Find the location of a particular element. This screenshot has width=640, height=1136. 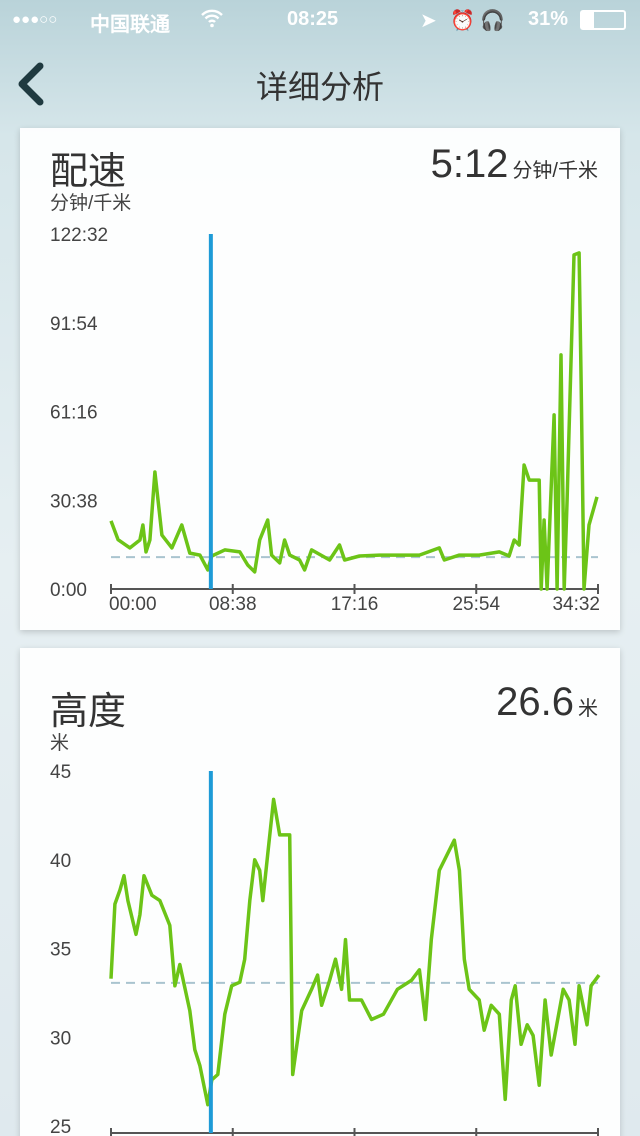

pace-title: 配速 is located at coordinates (88, 172).